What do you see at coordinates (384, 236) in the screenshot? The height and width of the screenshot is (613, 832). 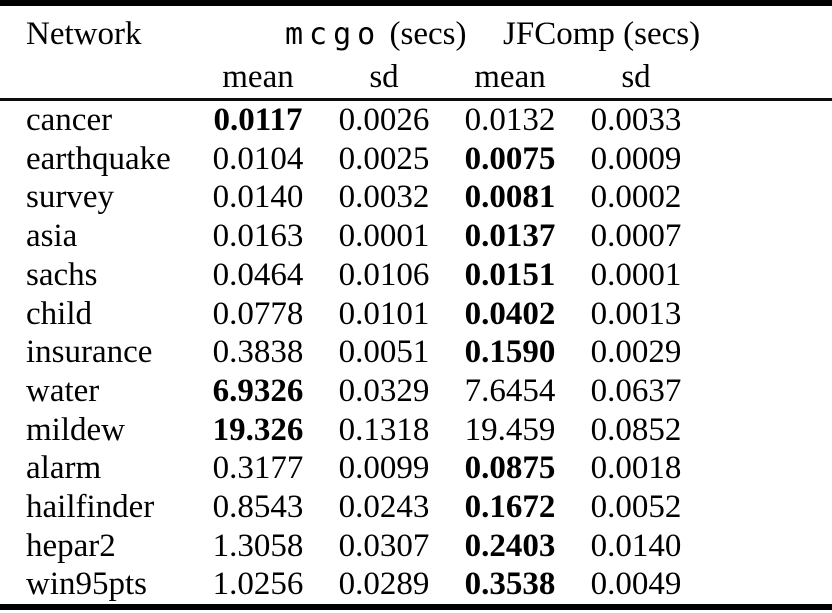 I see `mcgo-sd-cell: 0.0001` at bounding box center [384, 236].